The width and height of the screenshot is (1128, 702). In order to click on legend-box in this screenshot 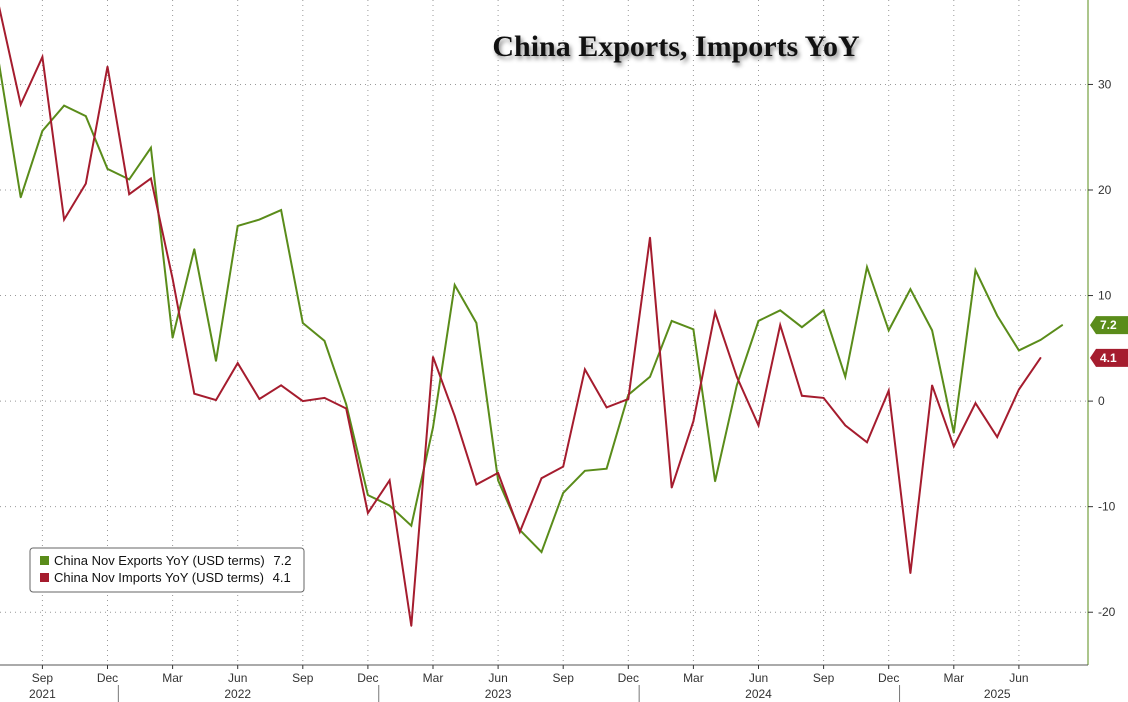, I will do `click(167, 570)`.